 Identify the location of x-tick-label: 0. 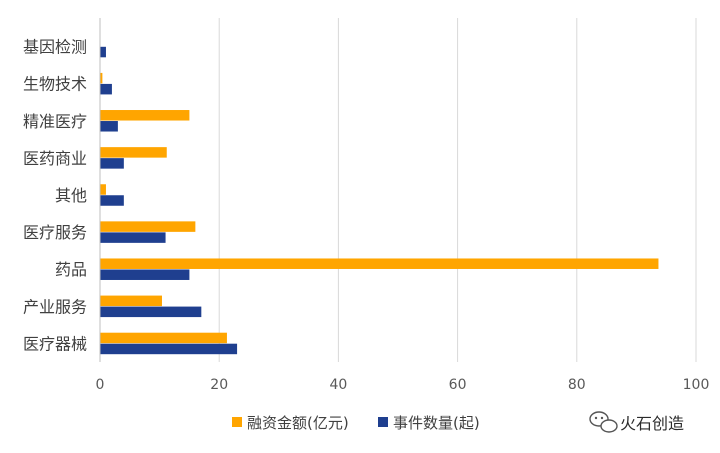
(100, 385).